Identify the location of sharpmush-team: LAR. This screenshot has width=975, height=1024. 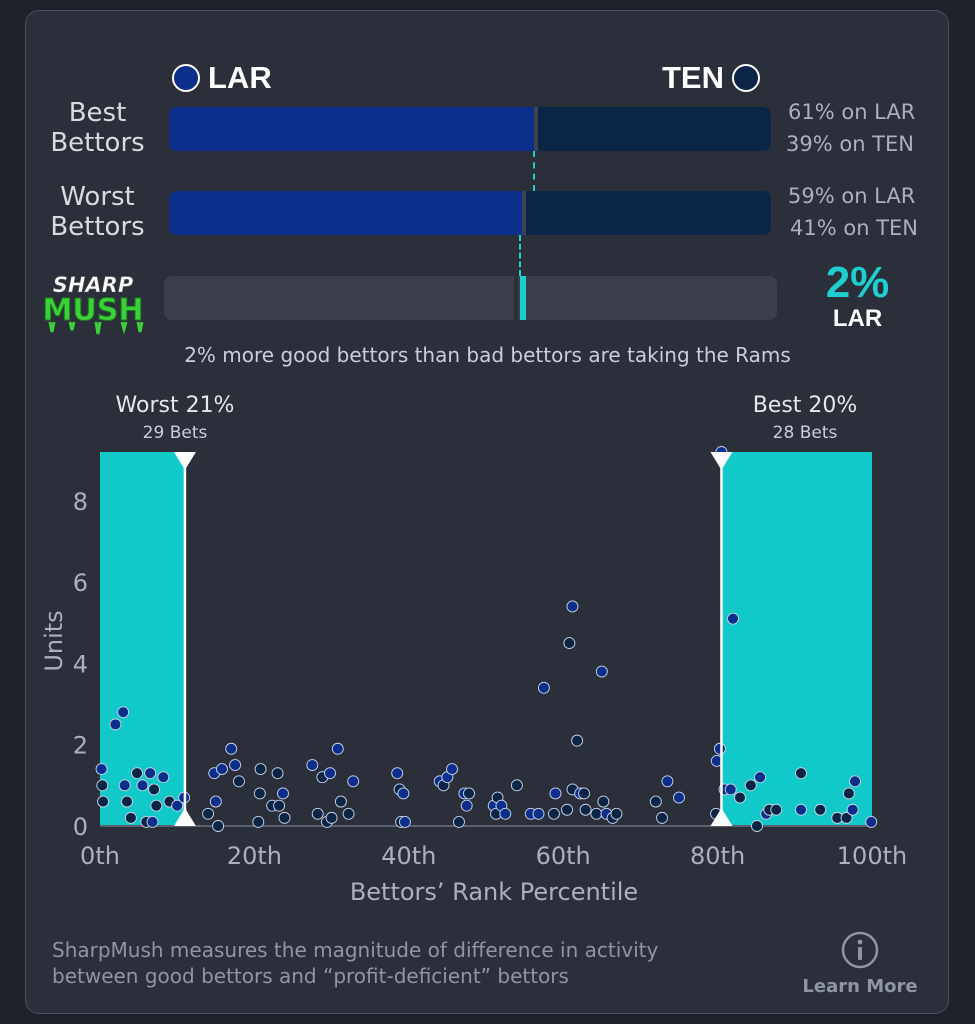
(857, 318).